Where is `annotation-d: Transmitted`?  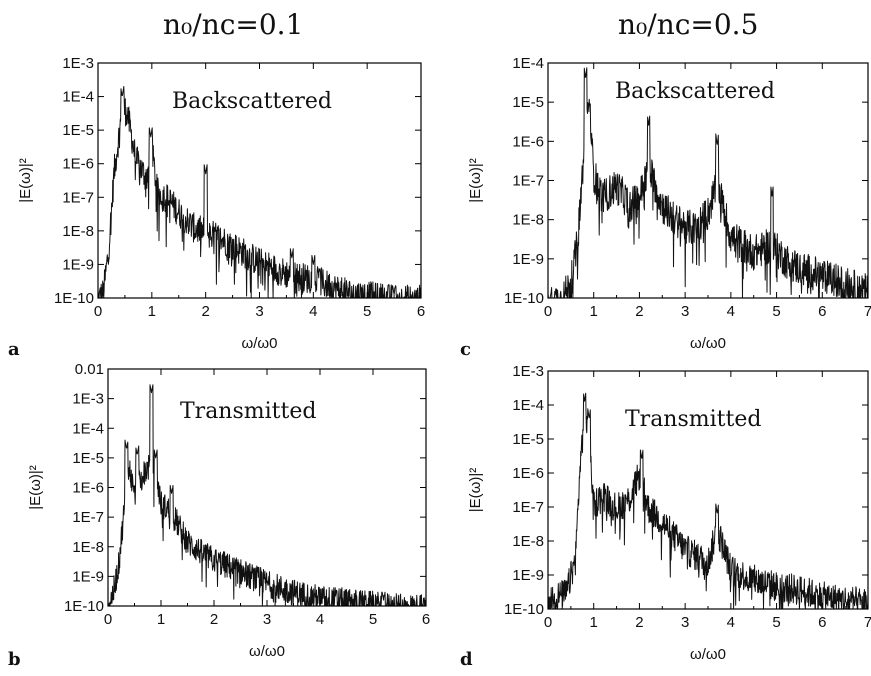 annotation-d: Transmitted is located at coordinates (693, 419).